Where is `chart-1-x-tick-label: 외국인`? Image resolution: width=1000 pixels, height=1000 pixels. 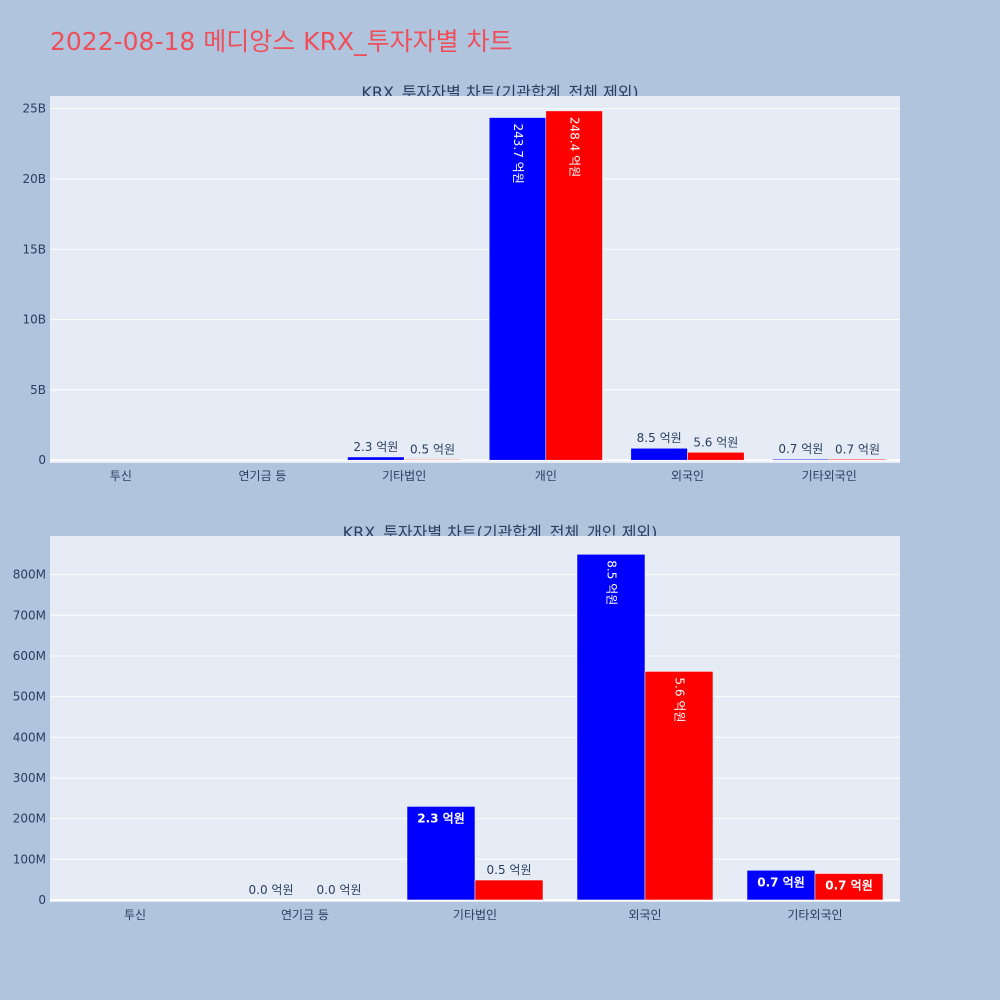
chart-1-x-tick-label: 외국인 is located at coordinates (687, 476).